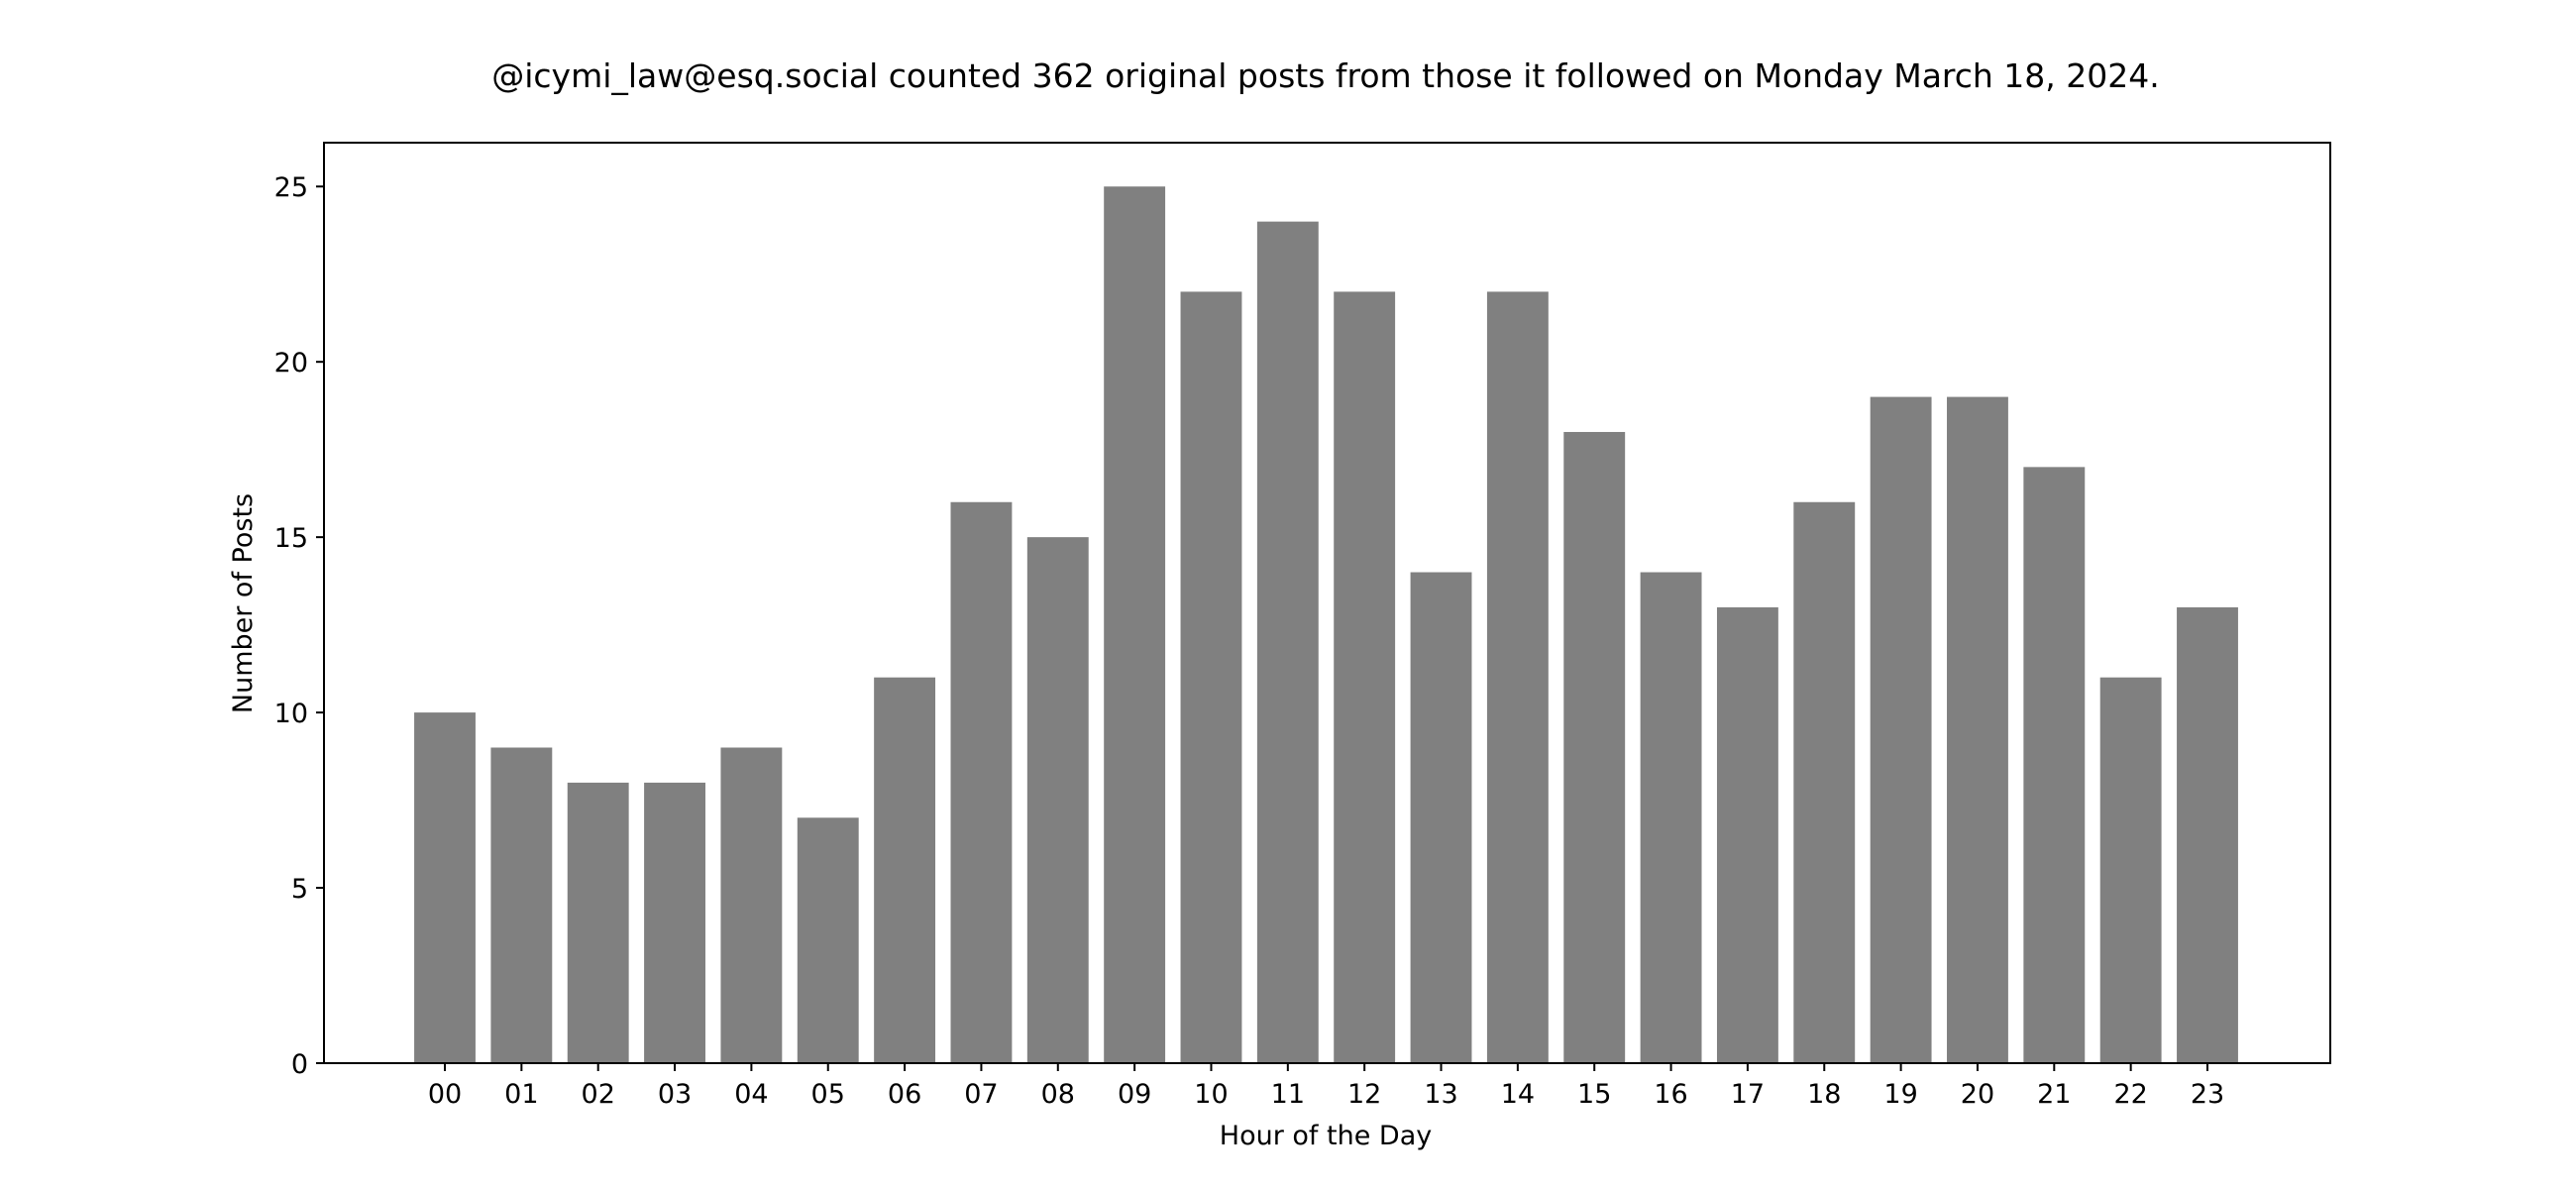 This screenshot has height=1189, width=2576. I want to click on x-tick-label: 23, so click(2207, 1094).